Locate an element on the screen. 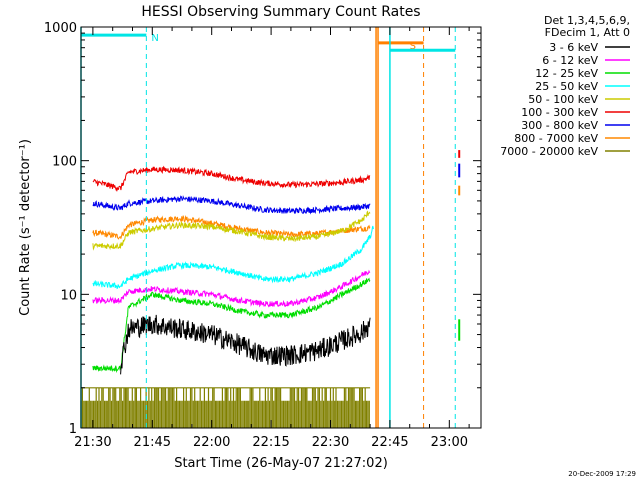 The image size is (640, 480). footer-timestamp: 20-Dec-2009 17:29 is located at coordinates (602, 474).